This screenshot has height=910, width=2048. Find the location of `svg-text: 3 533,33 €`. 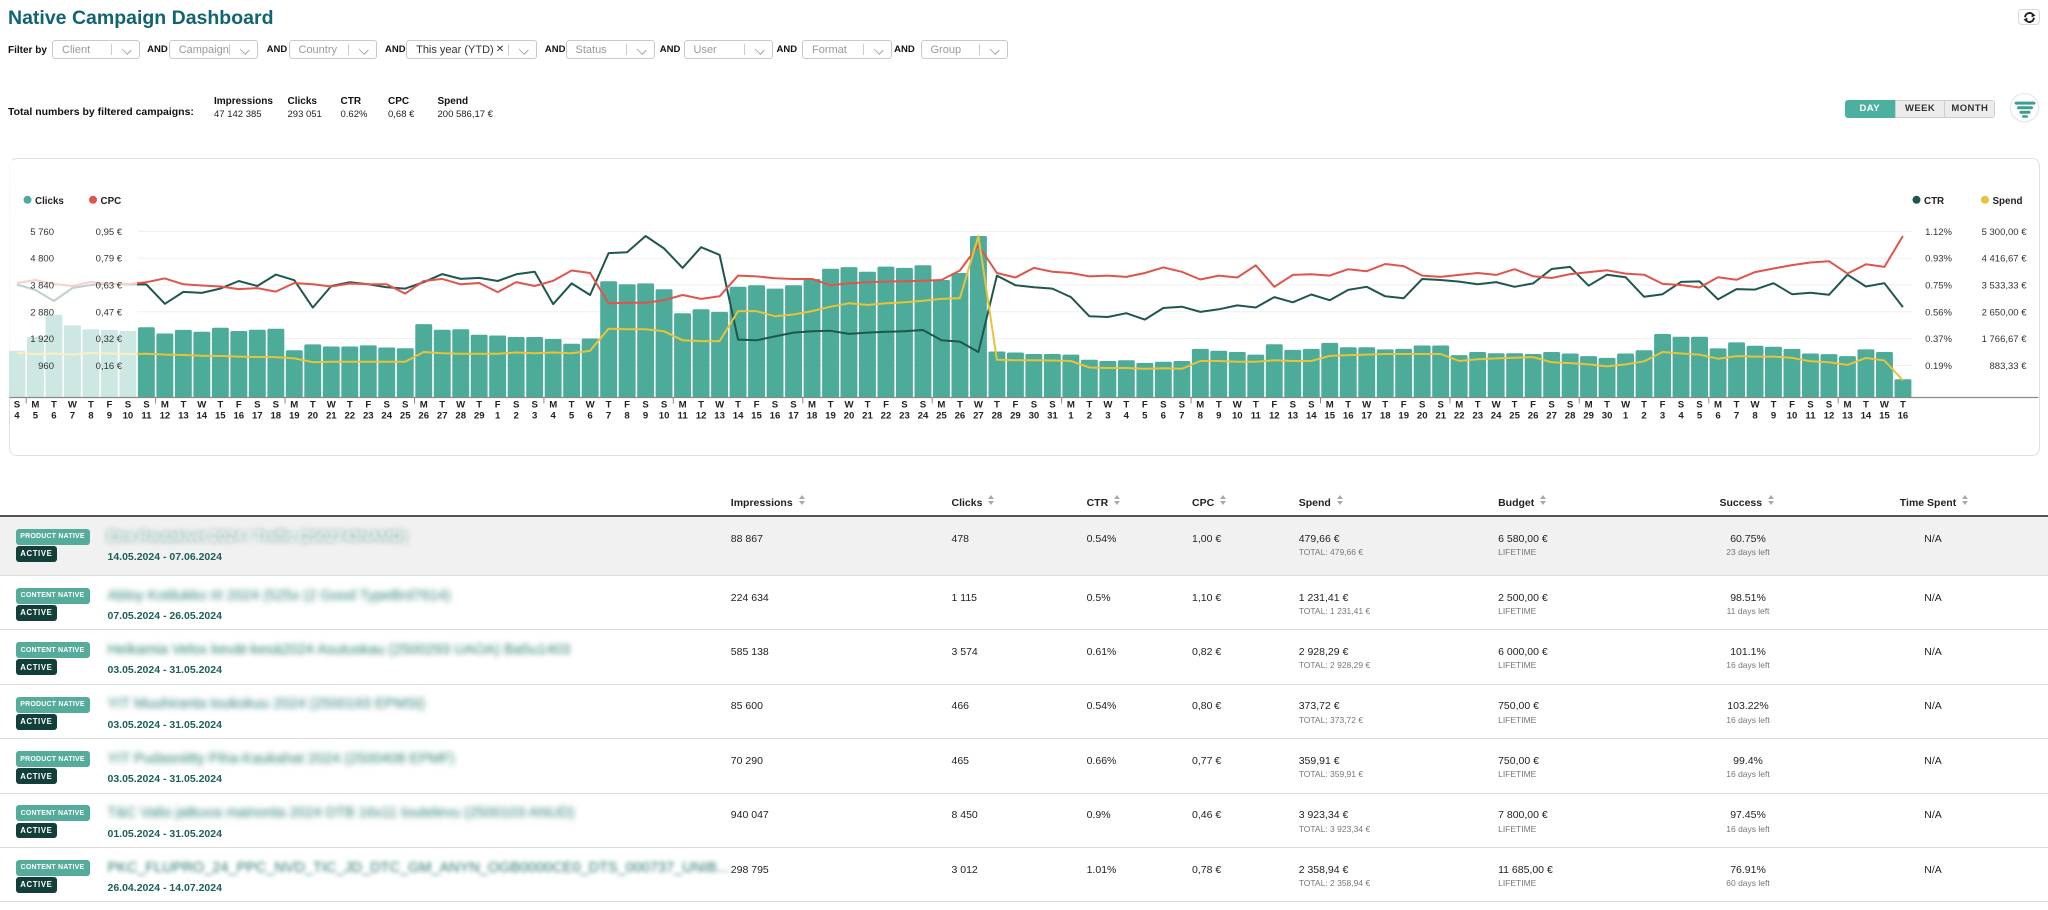

svg-text: 3 533,33 € is located at coordinates (2004, 286).